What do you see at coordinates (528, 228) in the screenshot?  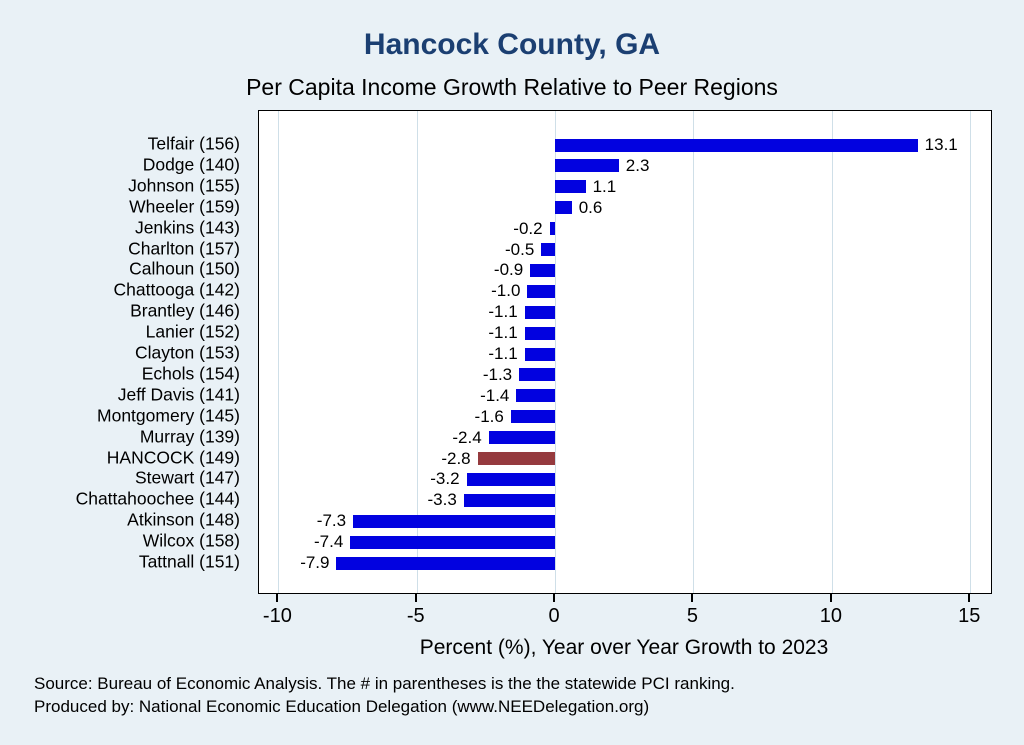 I see `bar-value-label: -0.2` at bounding box center [528, 228].